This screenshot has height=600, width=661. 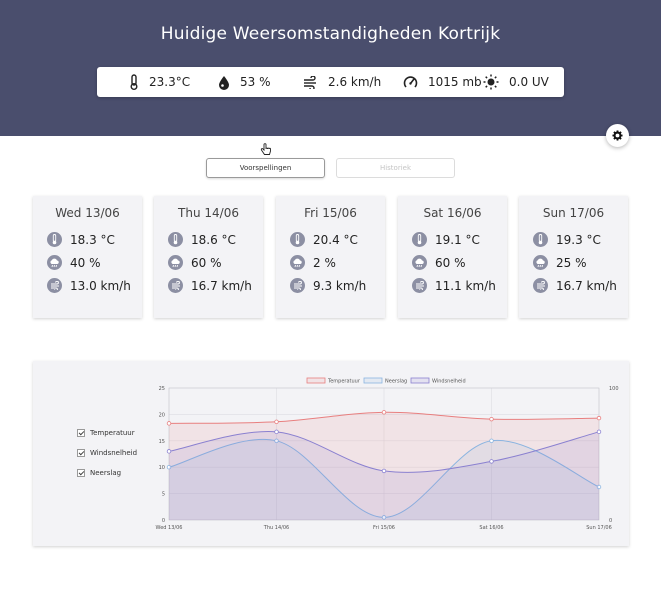 I want to click on tab-history: Historiek, so click(x=395, y=168).